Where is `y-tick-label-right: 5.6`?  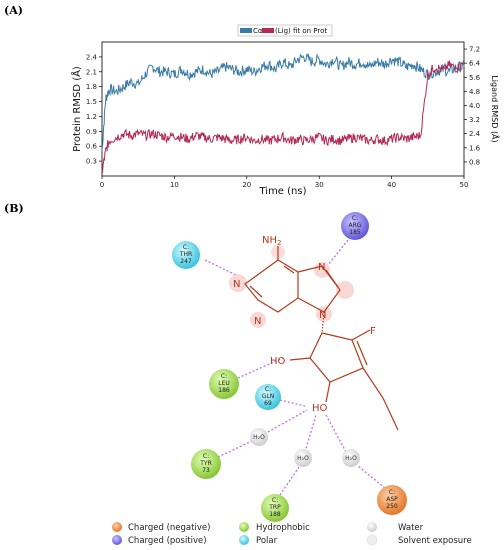 y-tick-label-right: 5.6 is located at coordinates (475, 78).